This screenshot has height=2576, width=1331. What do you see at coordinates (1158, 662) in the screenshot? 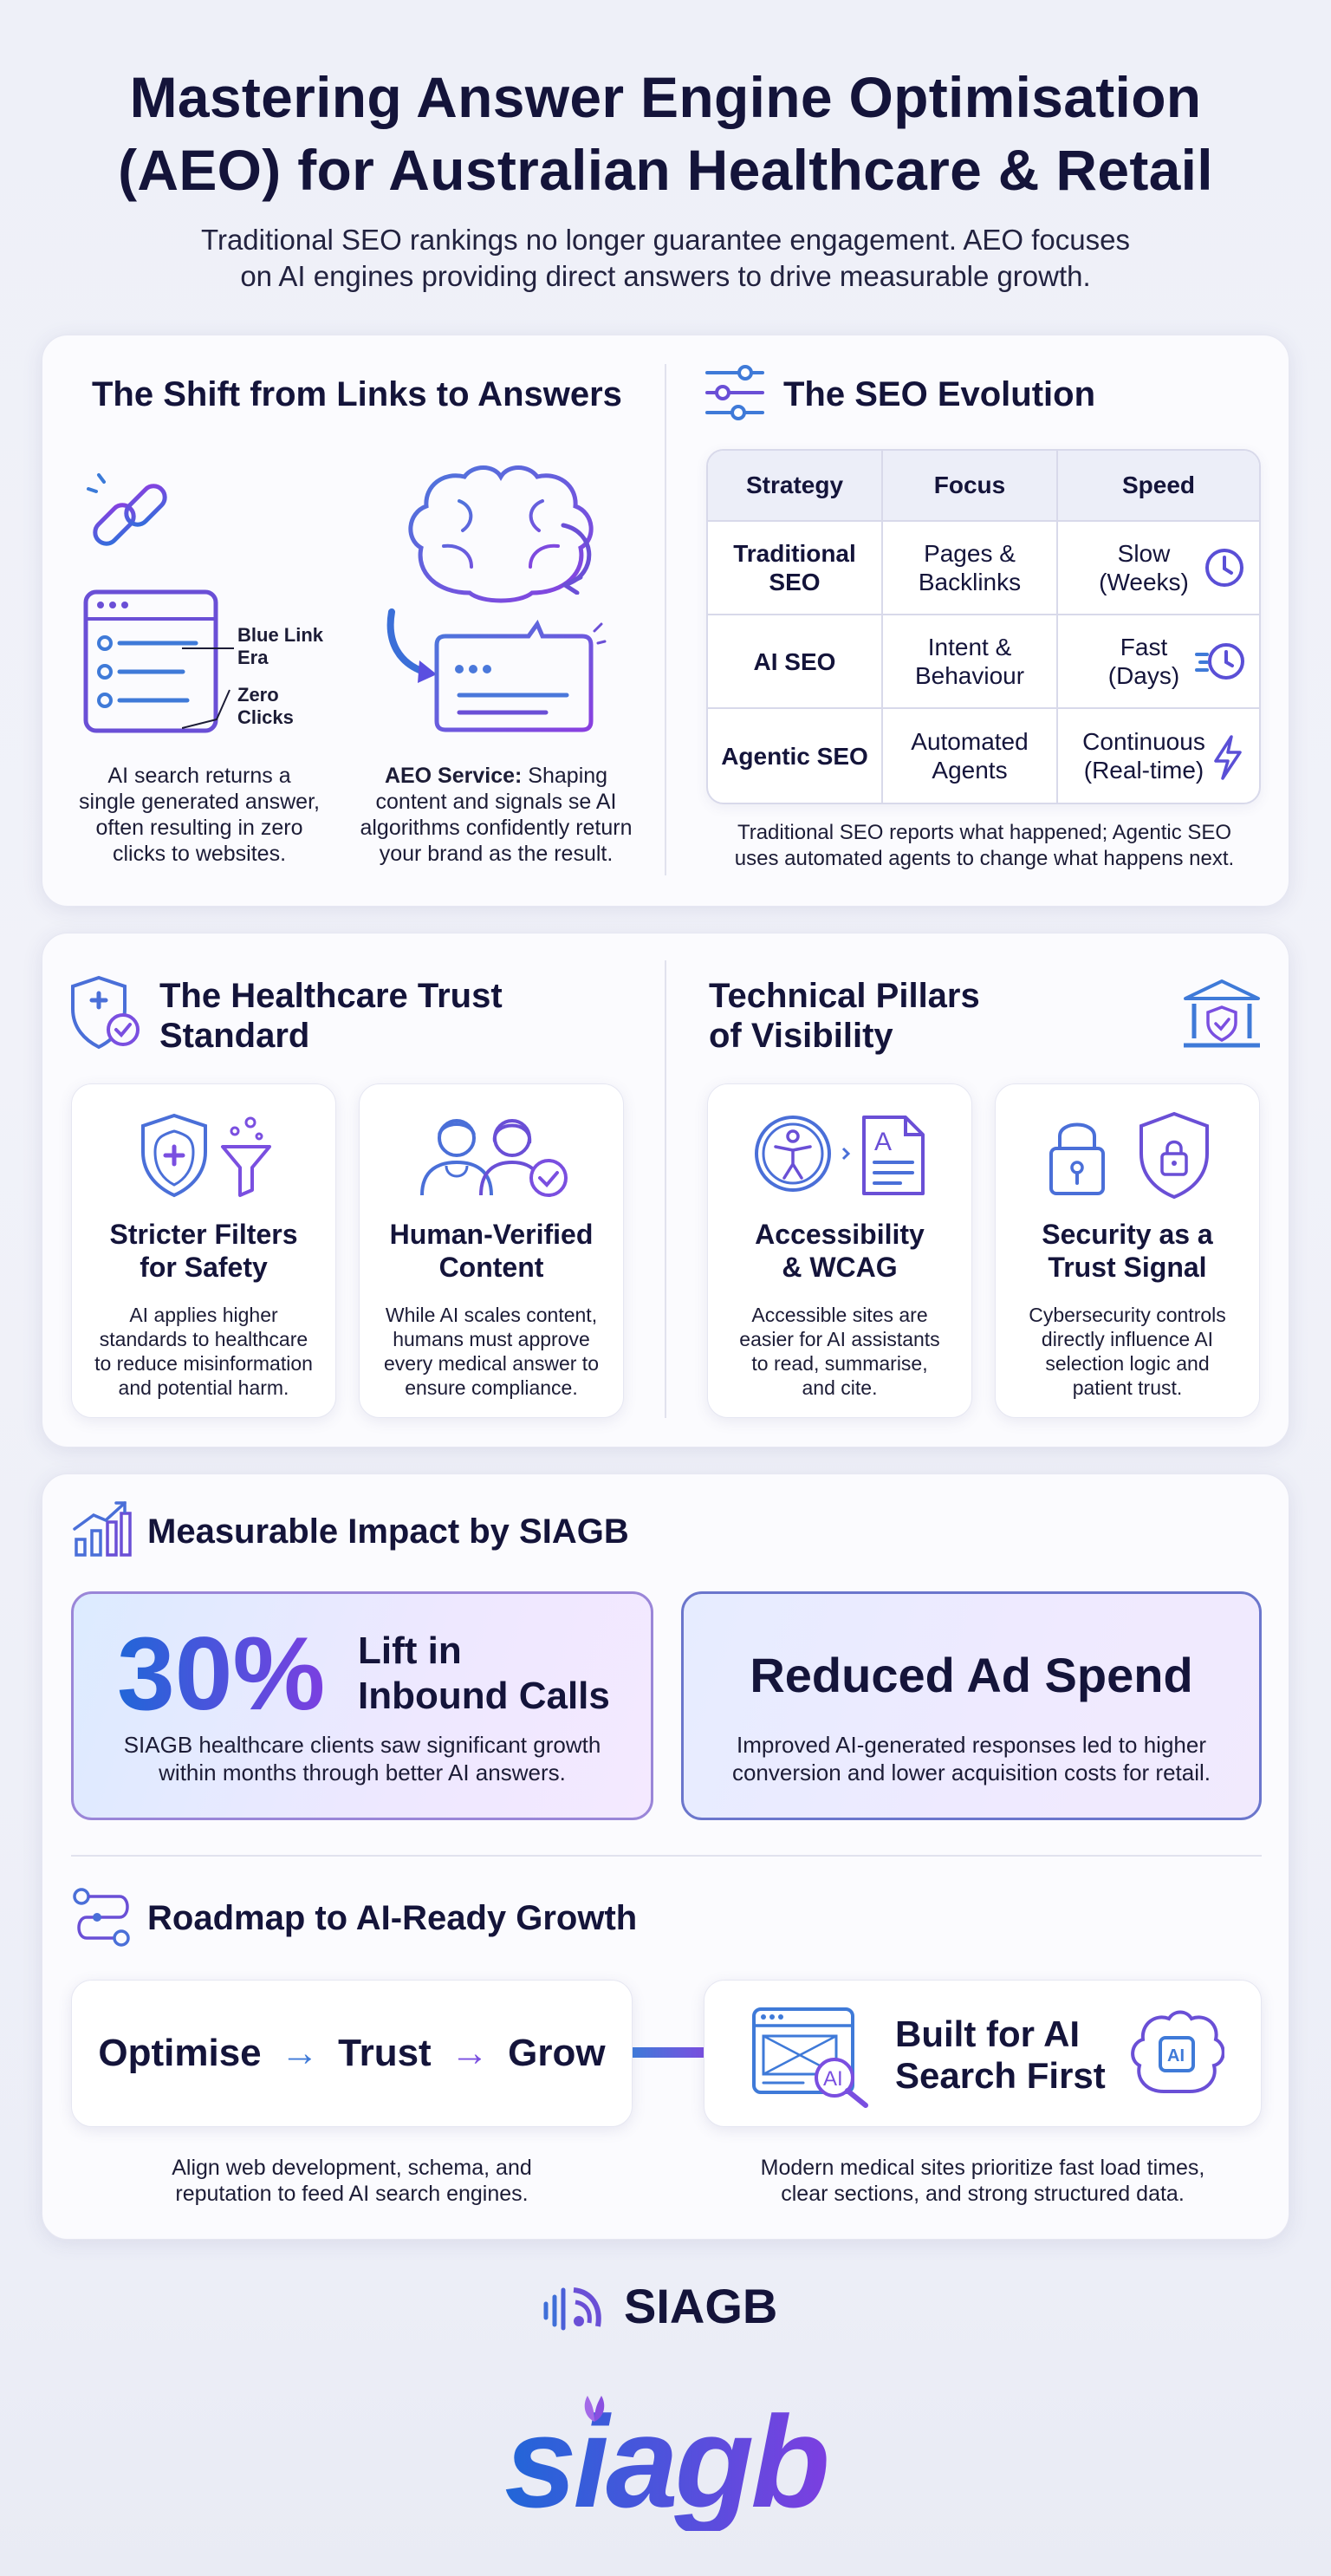
I see `speed-cell: Fast (Days)` at bounding box center [1158, 662].